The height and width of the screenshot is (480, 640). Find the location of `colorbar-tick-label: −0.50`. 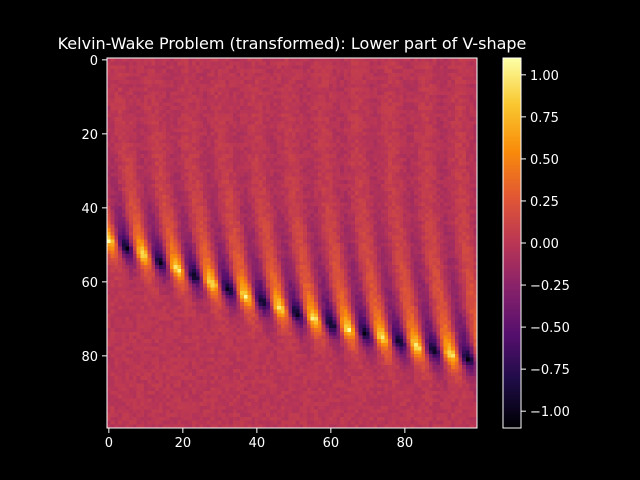

colorbar-tick-label: −0.50 is located at coordinates (550, 328).